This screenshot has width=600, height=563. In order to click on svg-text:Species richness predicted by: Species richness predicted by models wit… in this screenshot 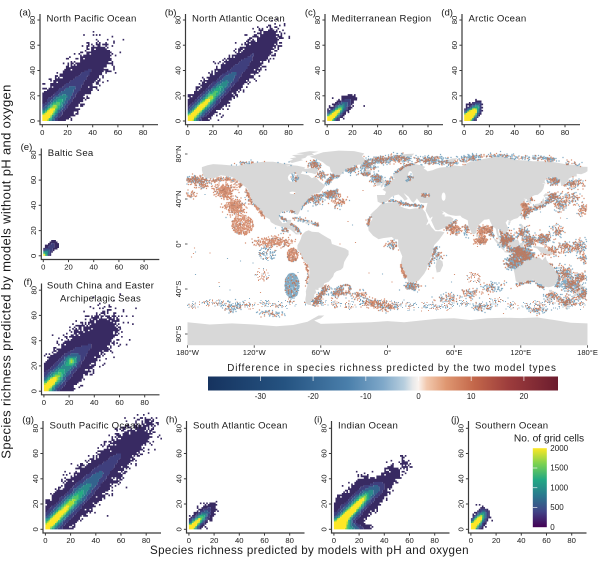, I will do `click(7, 271)`.